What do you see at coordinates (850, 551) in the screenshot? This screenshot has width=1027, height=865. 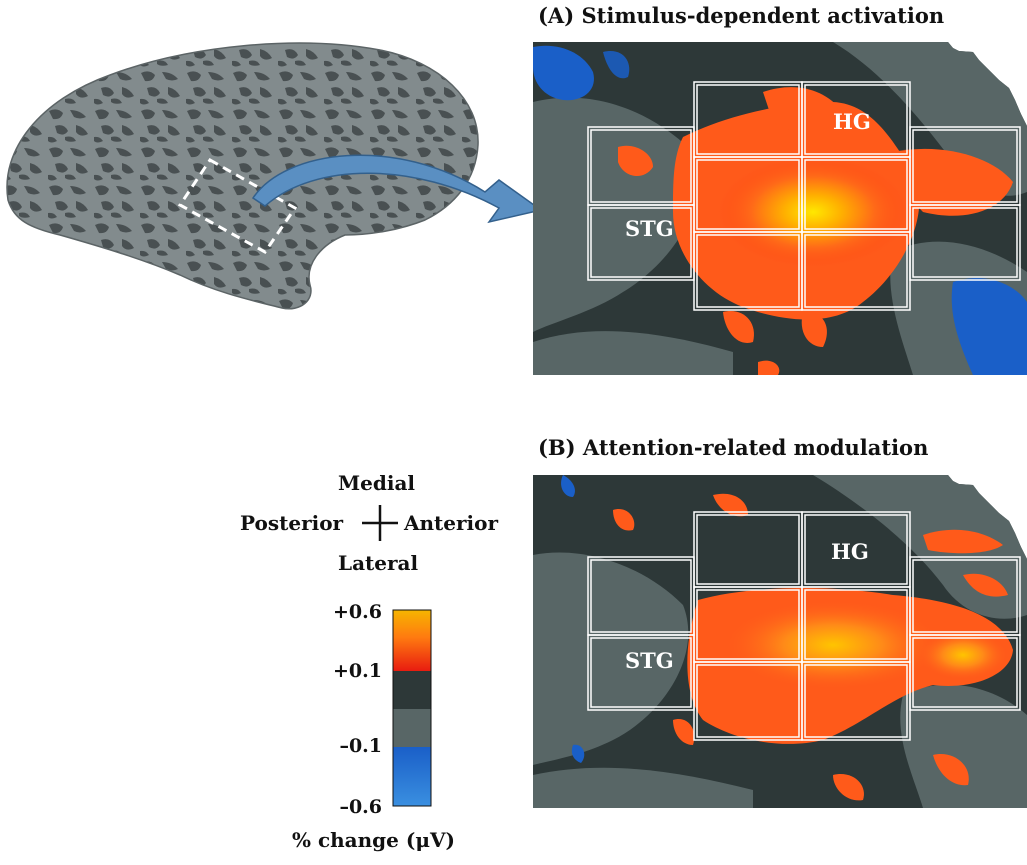 I see `panel-b-hg-label: HG` at bounding box center [850, 551].